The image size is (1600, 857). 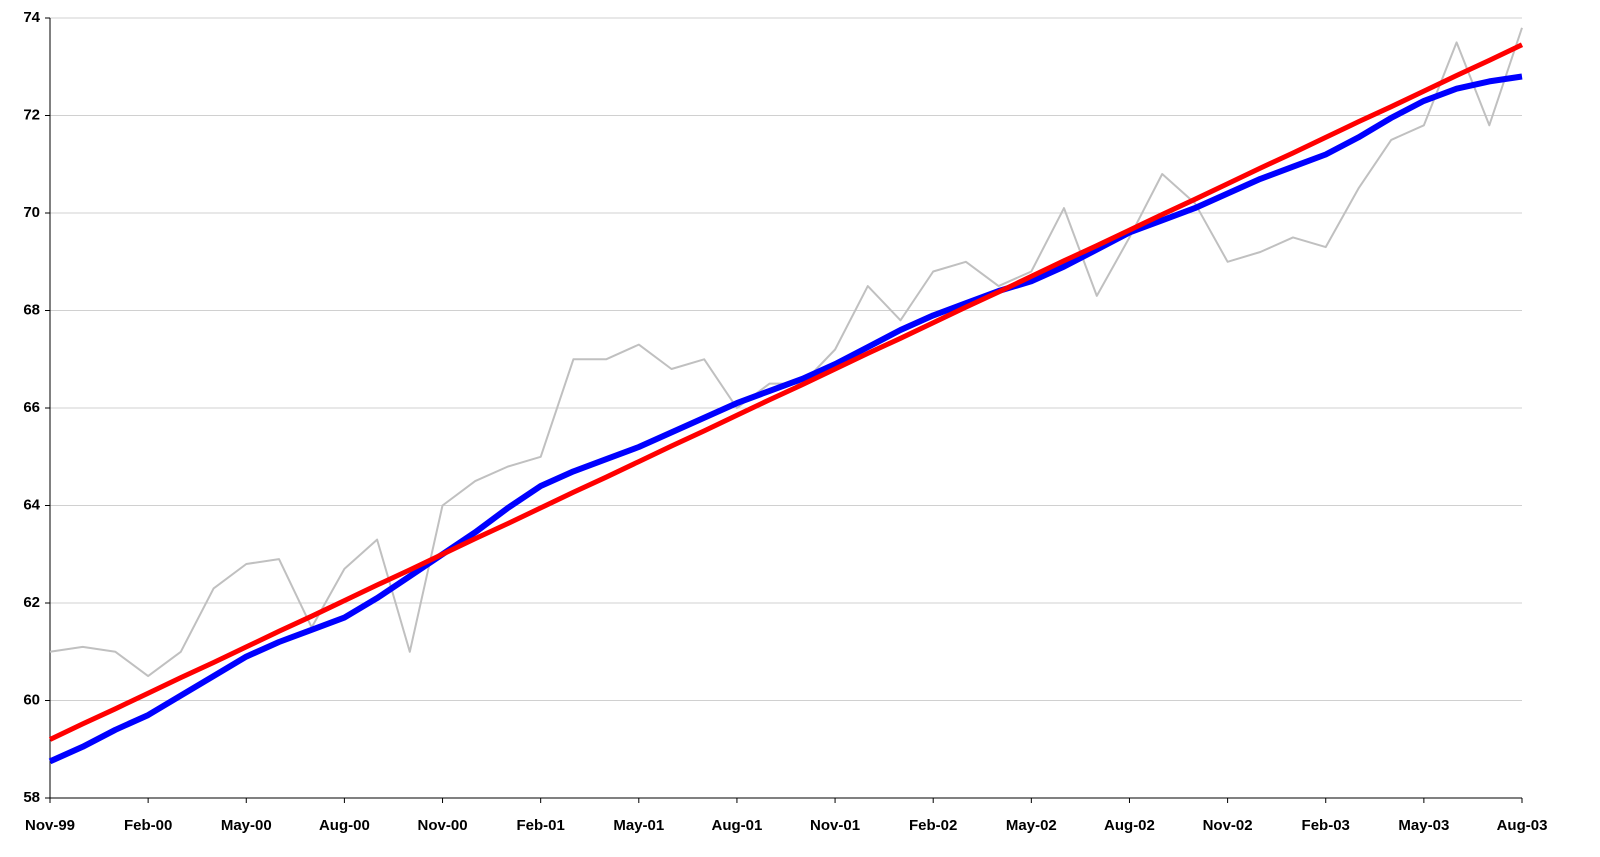 I want to click on x-tick-label: Nov-00, so click(x=443, y=825).